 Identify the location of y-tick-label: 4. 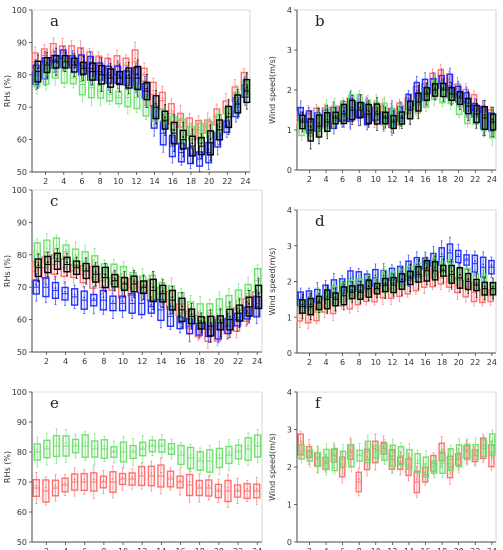
(289, 210).